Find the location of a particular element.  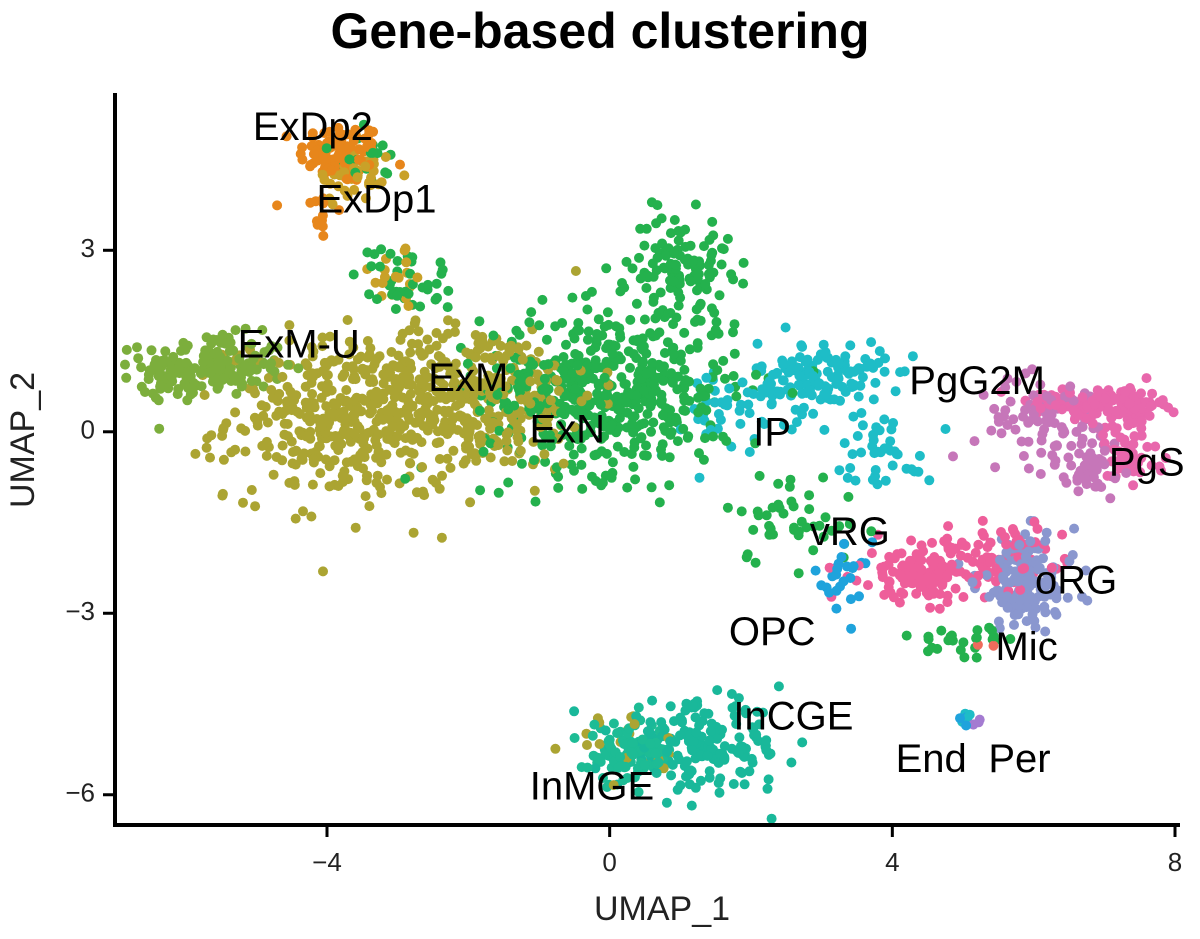

point-per is located at coordinates (978, 722).